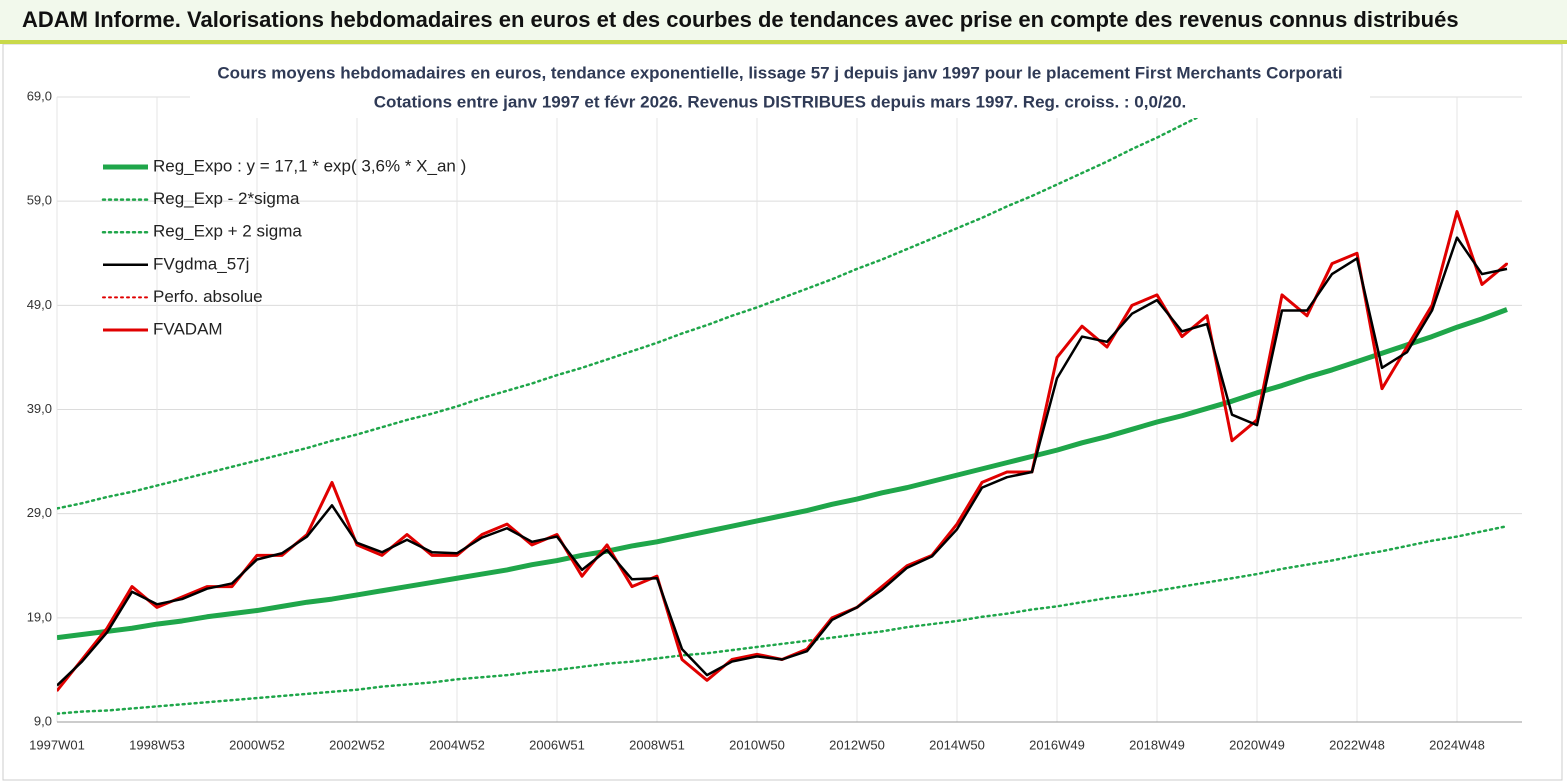  Describe the element at coordinates (57, 744) in the screenshot. I see `x-tick-label: 1997W01` at that location.